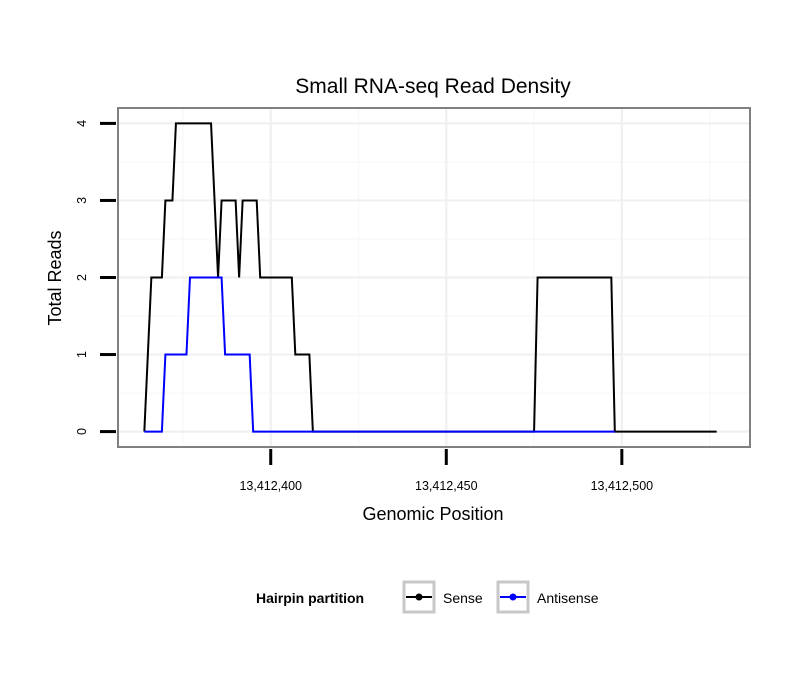  I want to click on y-tick-label: 1, so click(82, 354).